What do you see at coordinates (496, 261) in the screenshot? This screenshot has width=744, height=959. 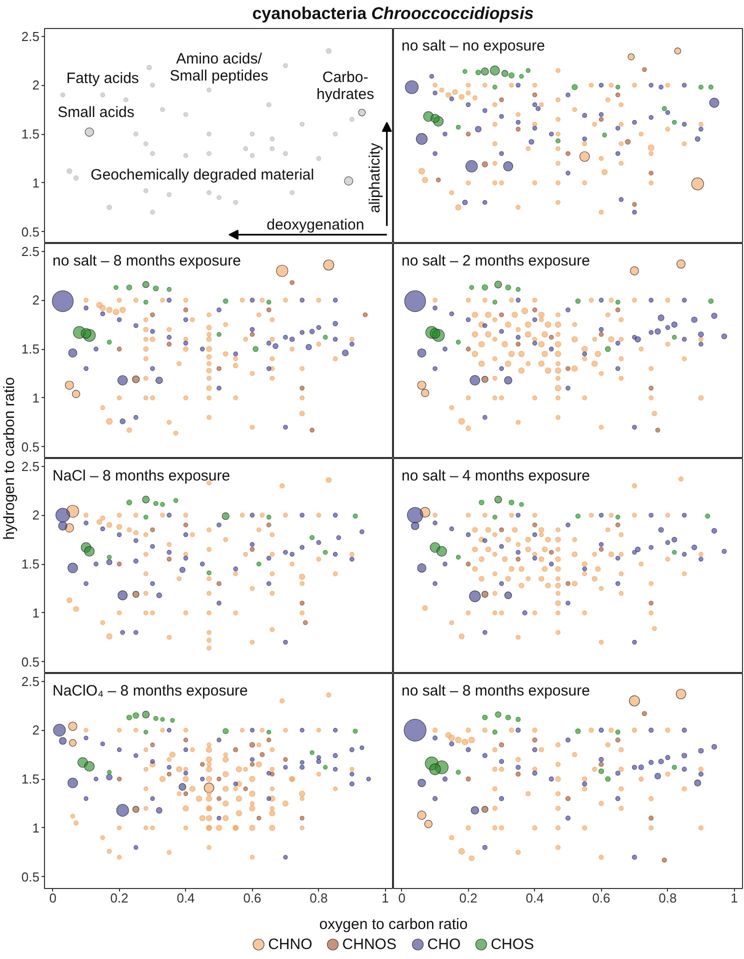 I see `text: no salt – 2 months exposure` at bounding box center [496, 261].